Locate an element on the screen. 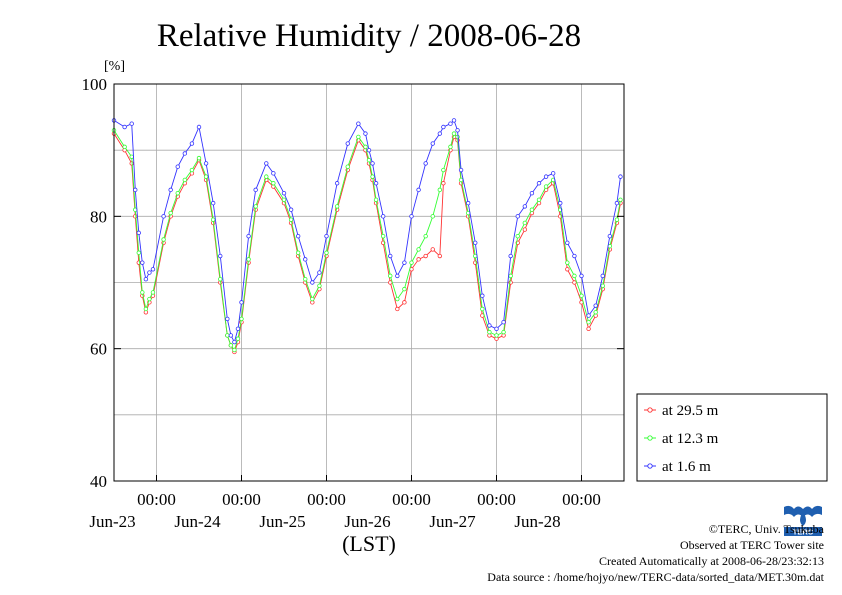 Image resolution: width=842 pixels, height=595 pixels. legend: at 29.5 m at 12.3 m at 1.6 m is located at coordinates (732, 437).